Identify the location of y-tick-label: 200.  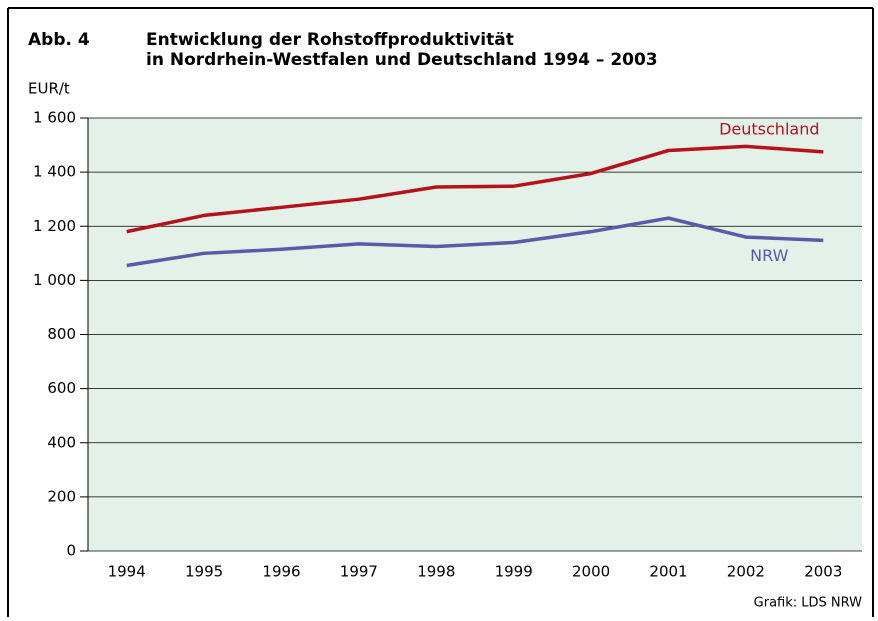
(61, 496).